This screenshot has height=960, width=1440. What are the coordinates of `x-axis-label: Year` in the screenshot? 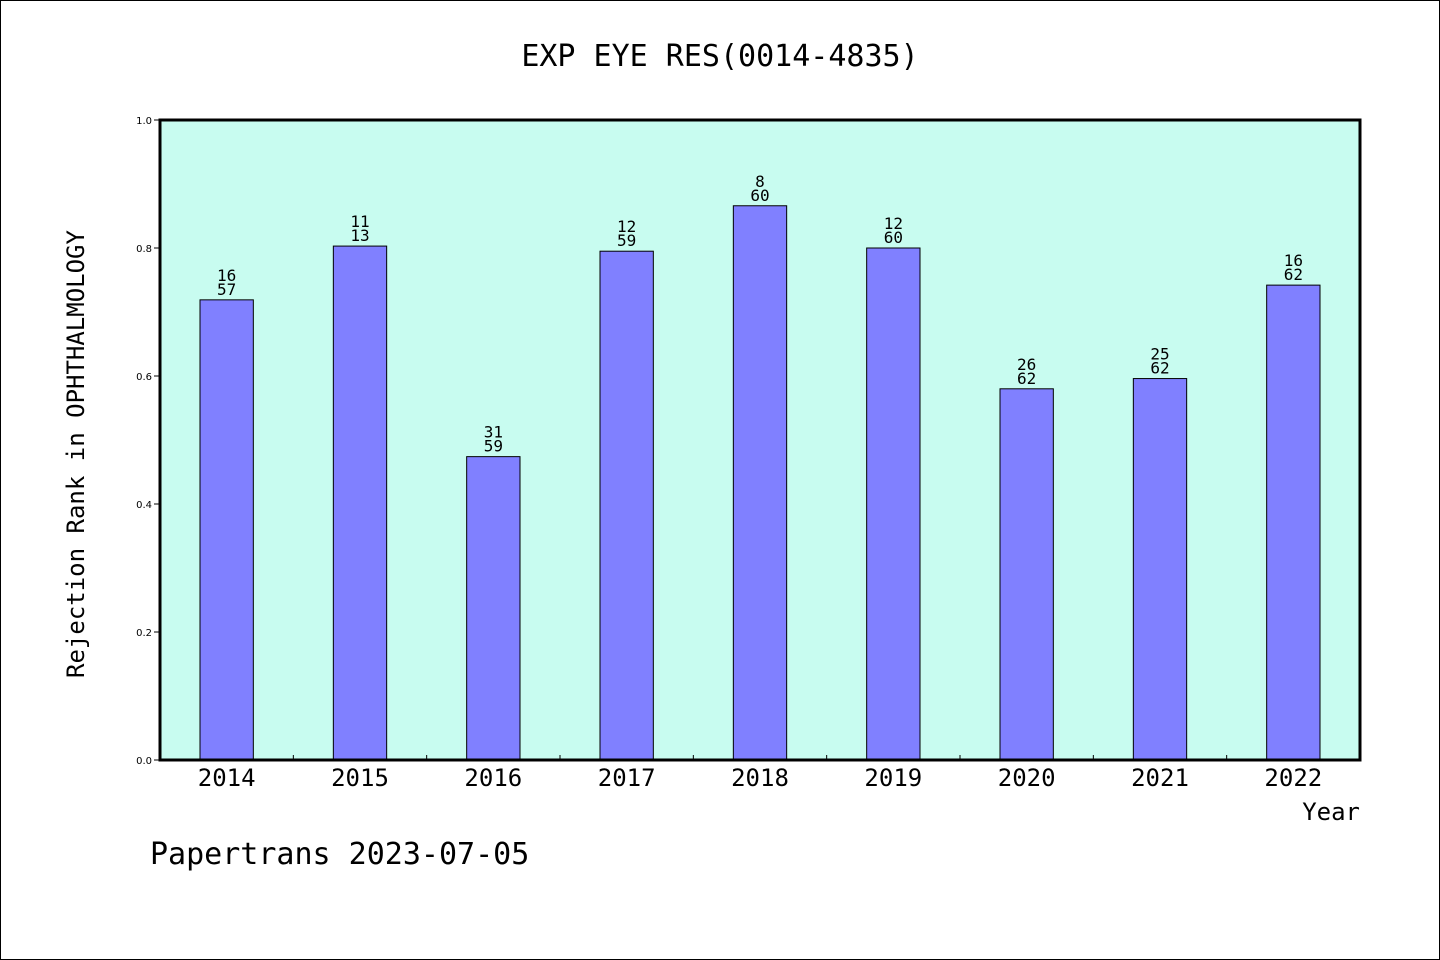 It's located at (1331, 812).